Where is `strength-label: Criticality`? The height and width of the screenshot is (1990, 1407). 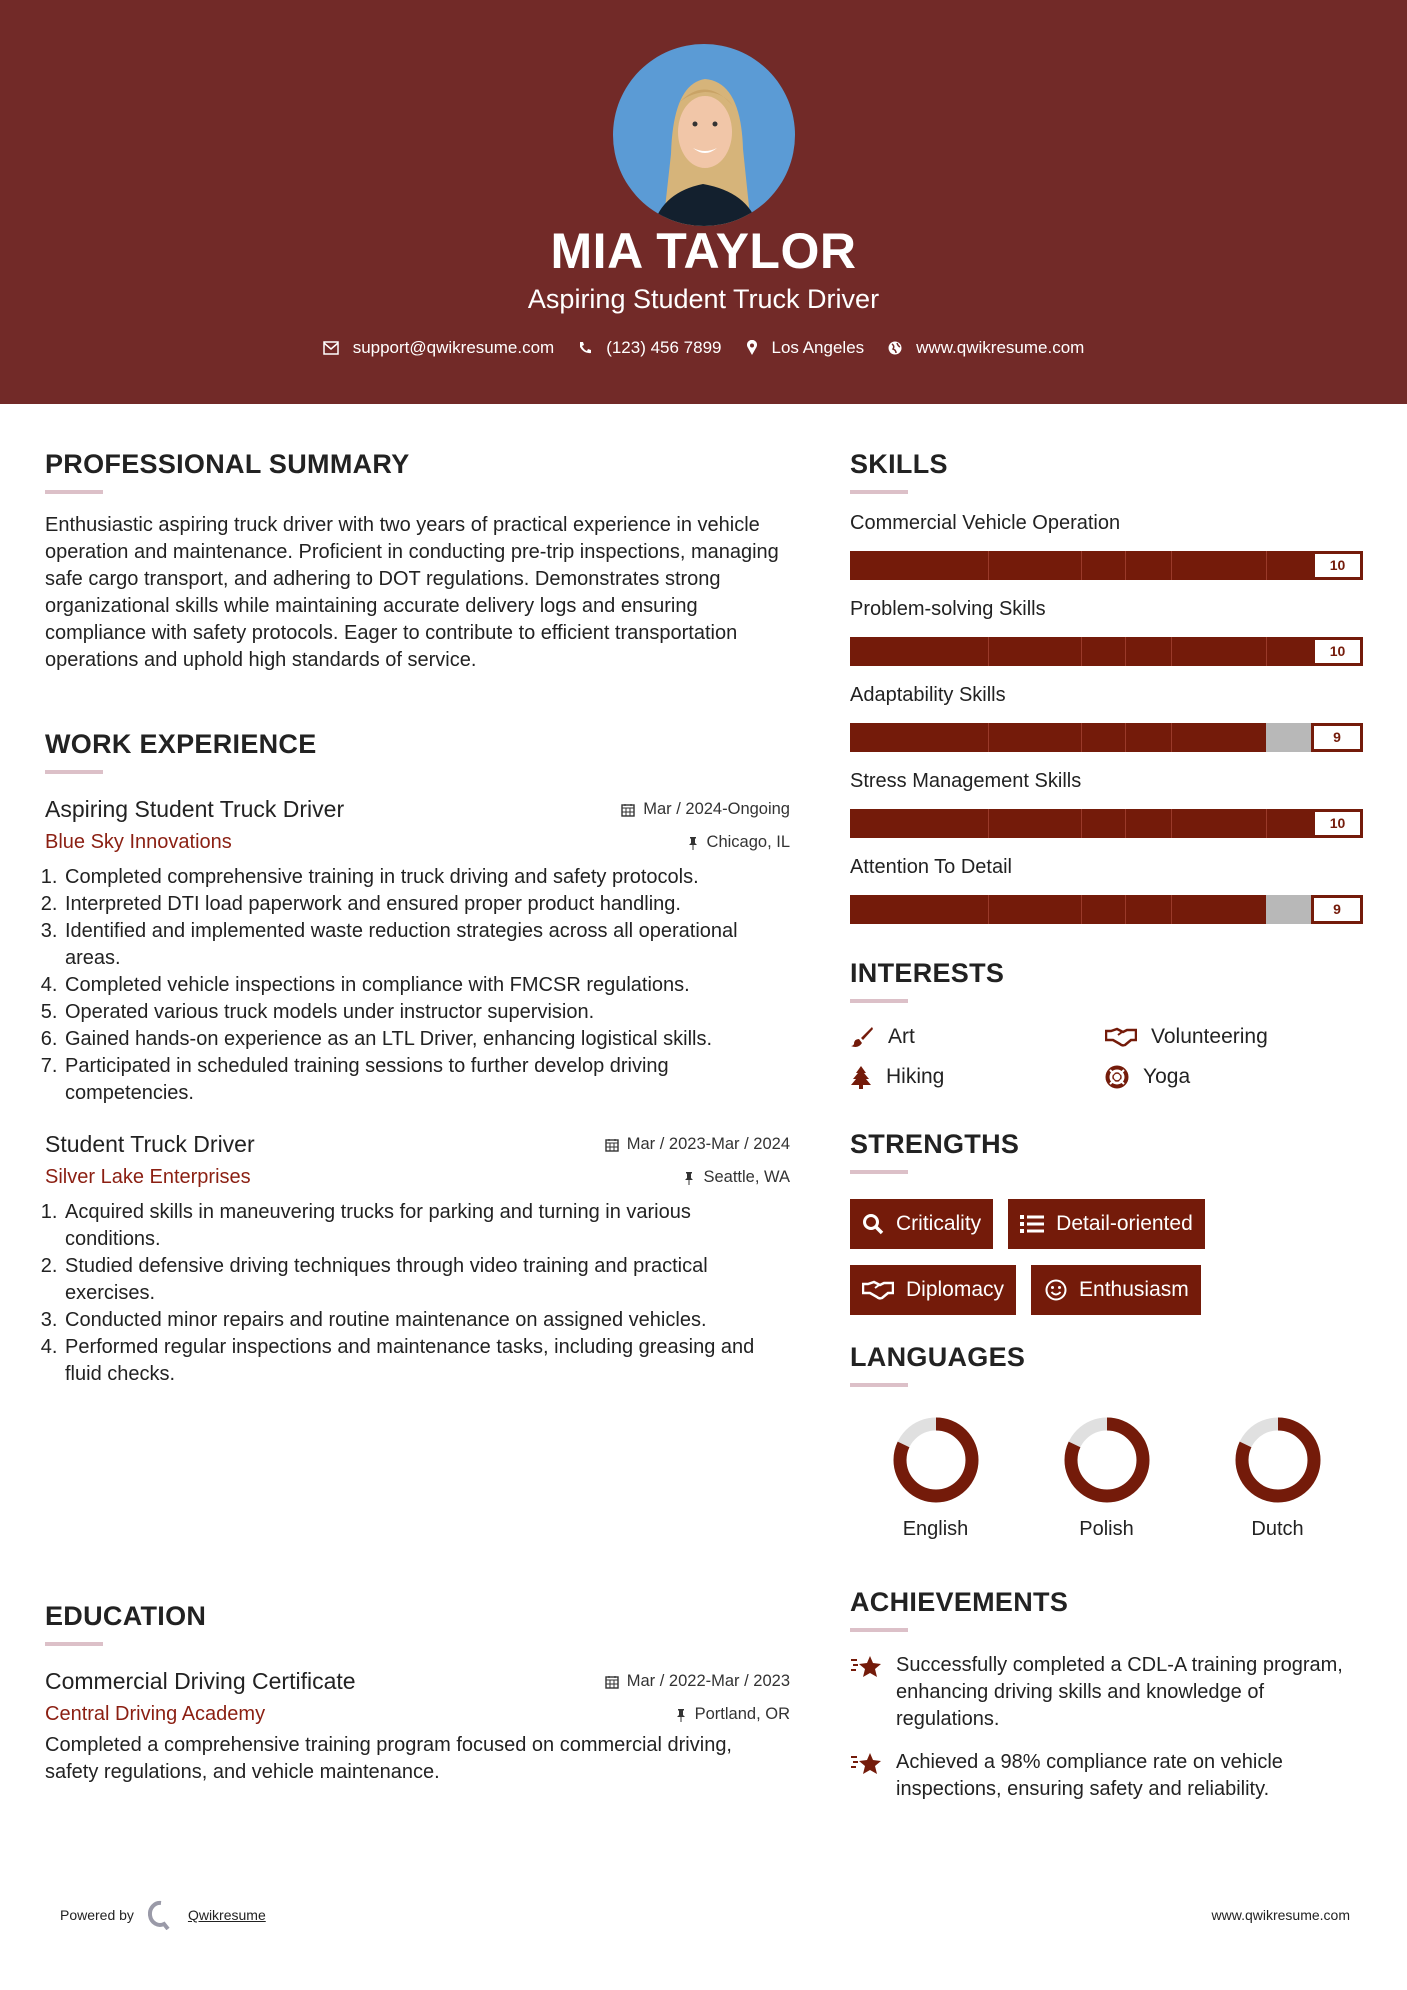
strength-label: Criticality is located at coordinates (939, 1223).